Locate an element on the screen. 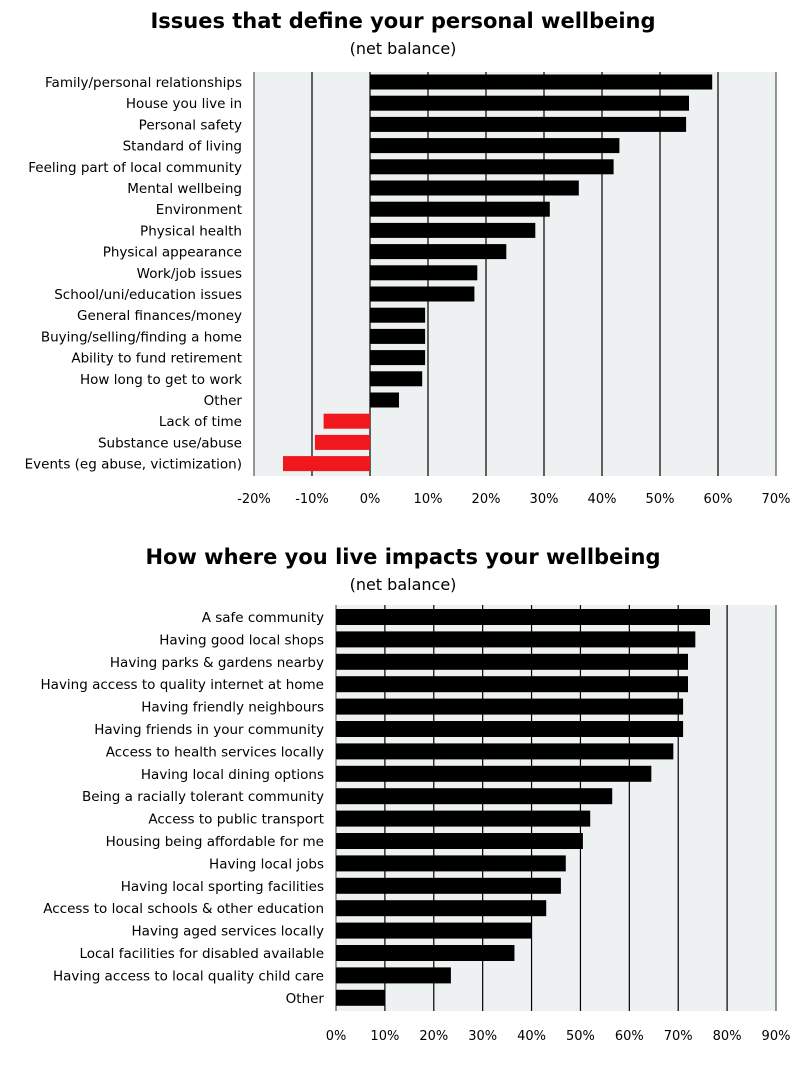  chart-1-tick-label: -20% is located at coordinates (254, 499).